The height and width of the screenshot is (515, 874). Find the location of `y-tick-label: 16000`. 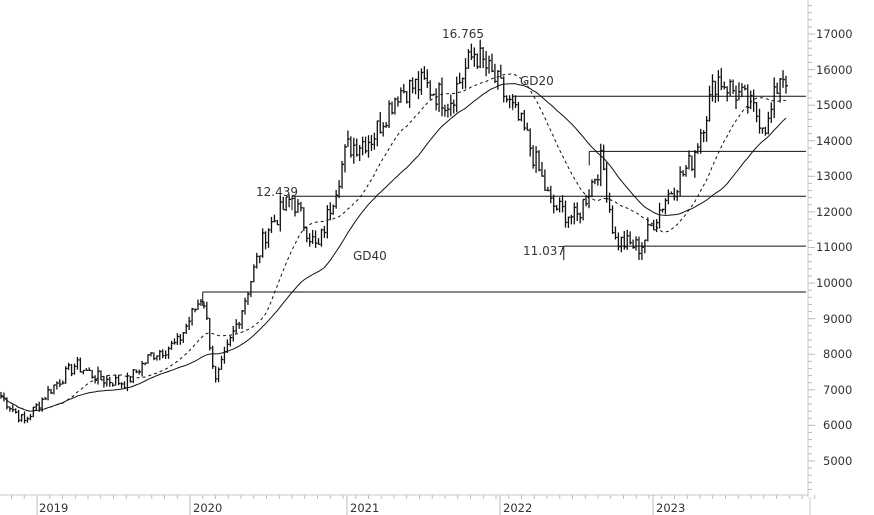

y-tick-label: 16000 is located at coordinates (834, 70).